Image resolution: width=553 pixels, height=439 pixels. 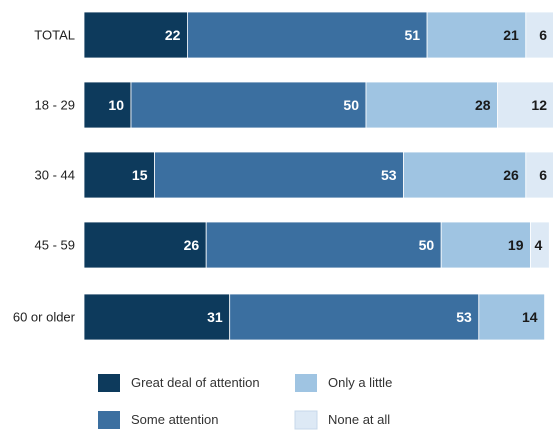 What do you see at coordinates (44, 317) in the screenshot?
I see `category-label: 60 or older` at bounding box center [44, 317].